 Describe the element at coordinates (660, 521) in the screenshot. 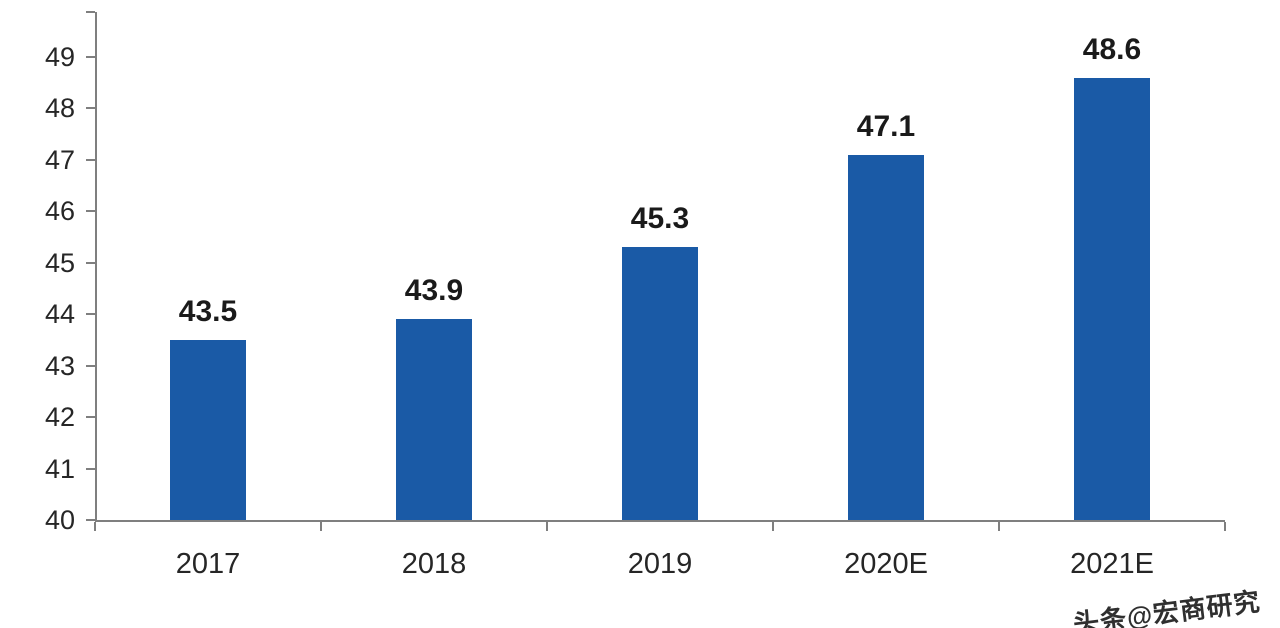

I see `x-axis-line` at that location.